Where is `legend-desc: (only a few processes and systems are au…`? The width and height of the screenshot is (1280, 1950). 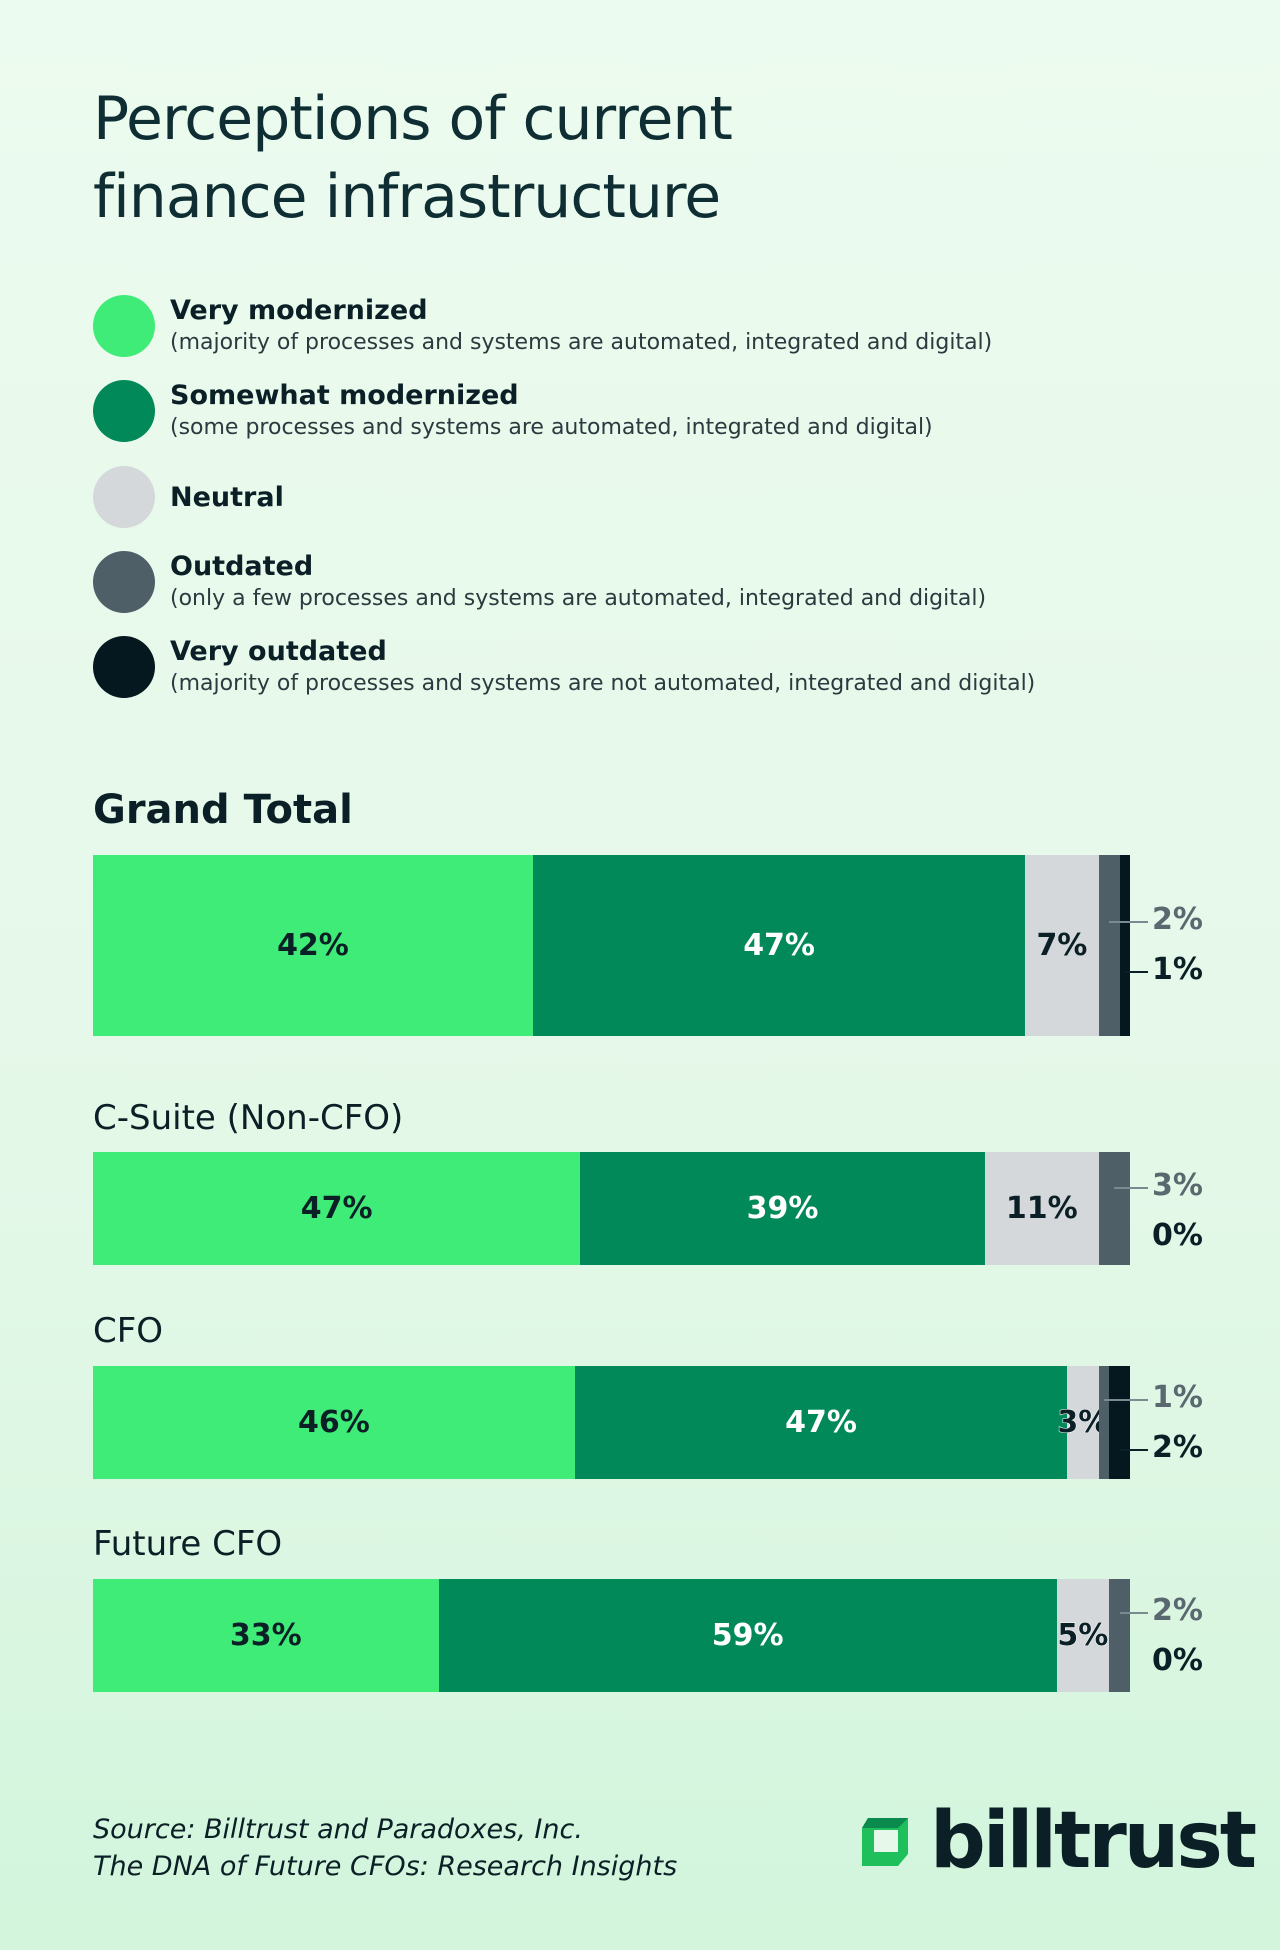
legend-desc: (only a few processes and systems are au… is located at coordinates (578, 598).